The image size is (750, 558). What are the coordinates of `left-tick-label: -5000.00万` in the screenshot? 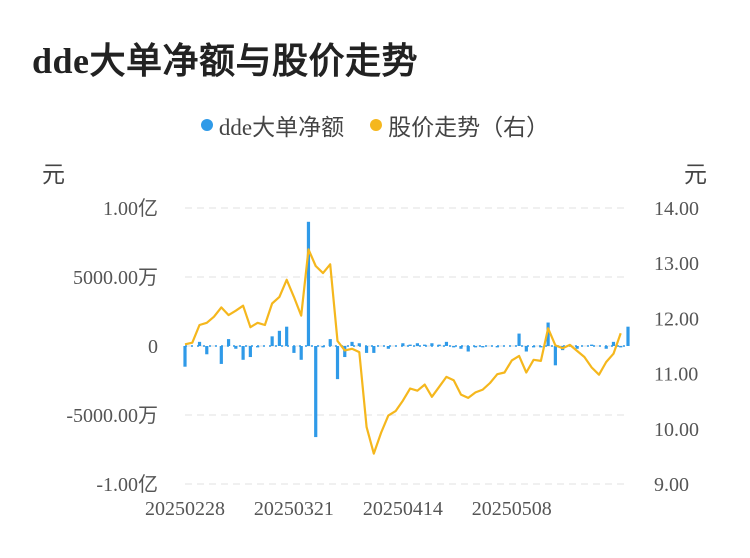 It's located at (112, 416).